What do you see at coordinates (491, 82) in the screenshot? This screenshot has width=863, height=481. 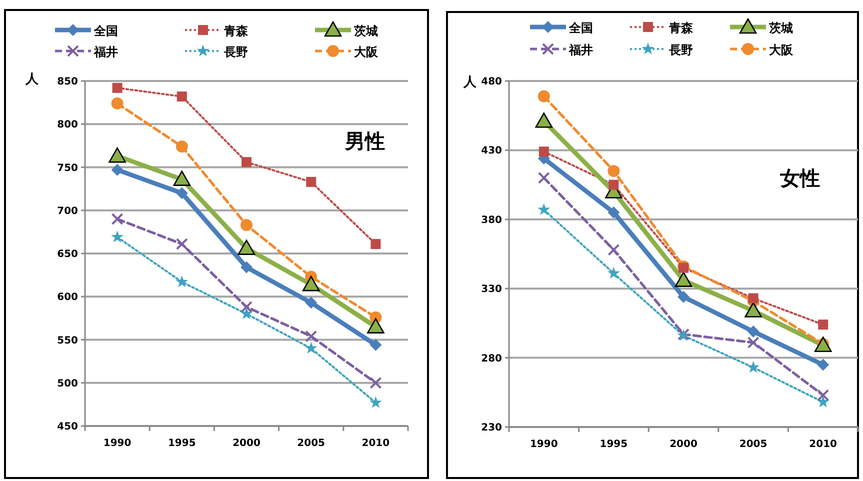 I see `y-tick-label: 480` at bounding box center [491, 82].